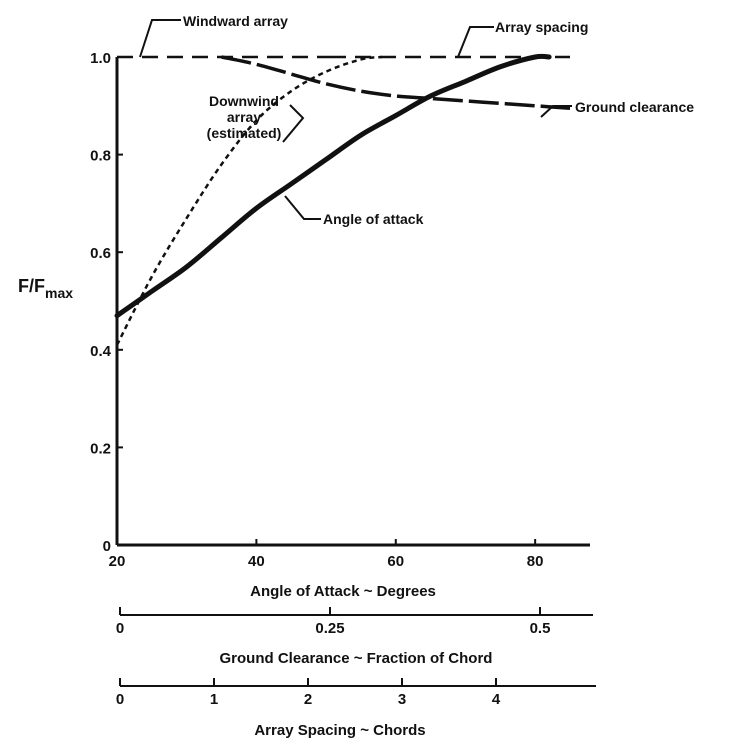 The height and width of the screenshot is (755, 756). I want to click on x-axis-title-clearance: Ground Clearance ~ Fraction of Chord, so click(356, 658).